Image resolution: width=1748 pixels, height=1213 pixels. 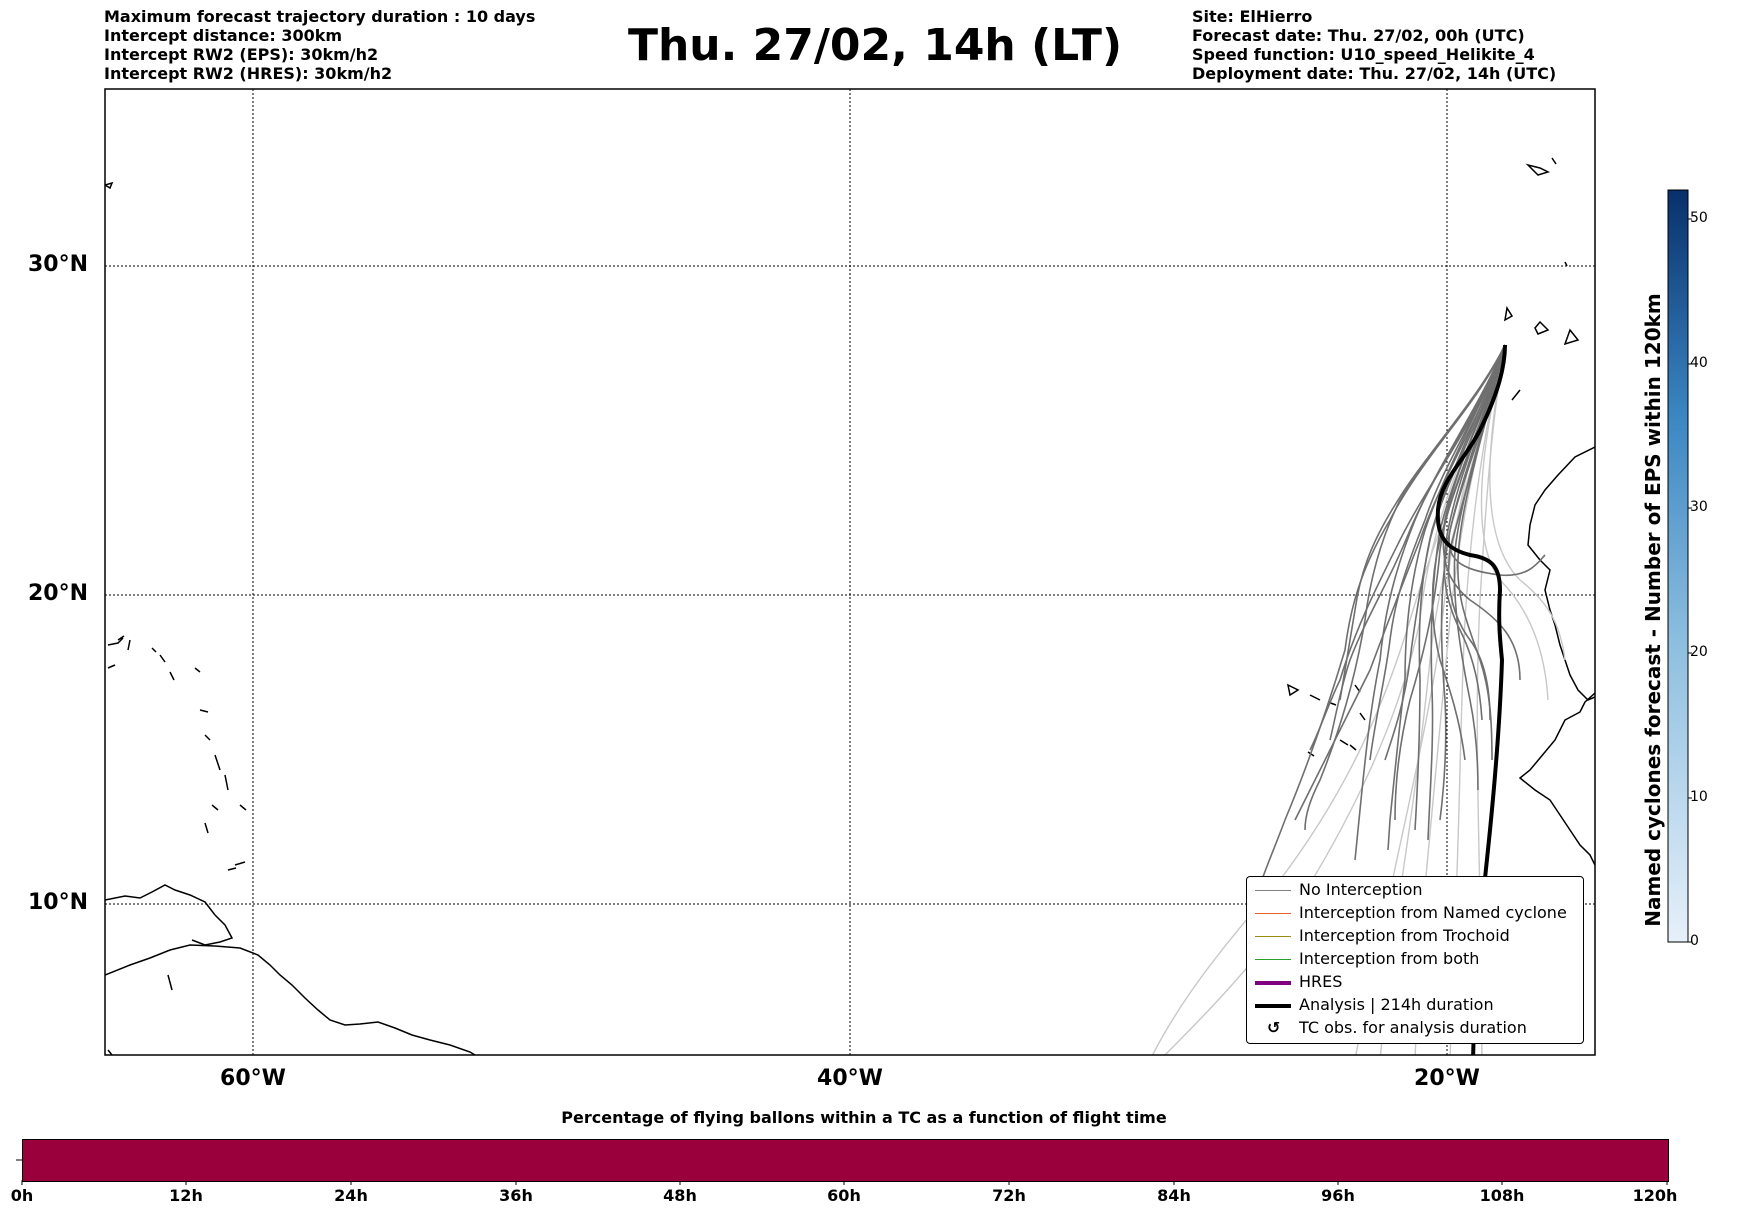 I want to click on intercept-hres-text: Intercept RW2 (HRES): 30km/h2, so click(x=248, y=73).